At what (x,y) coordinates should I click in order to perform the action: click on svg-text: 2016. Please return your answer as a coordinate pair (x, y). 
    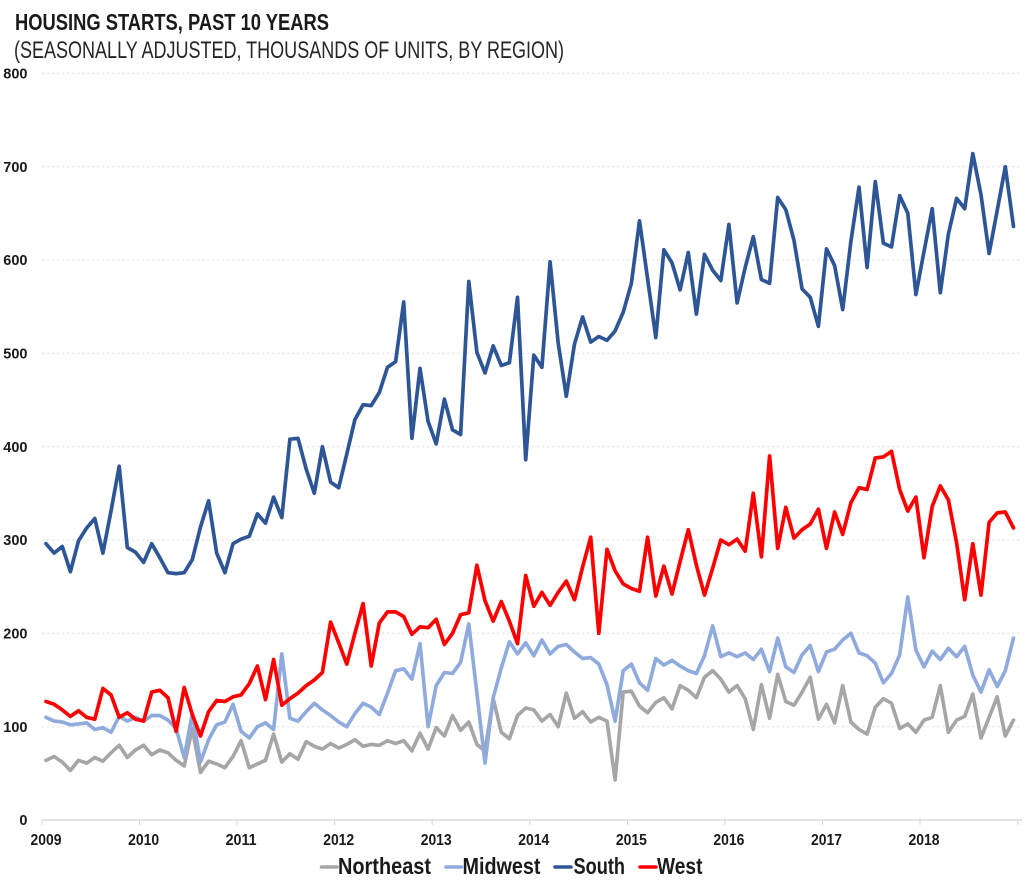
    Looking at the image, I should click on (728, 840).